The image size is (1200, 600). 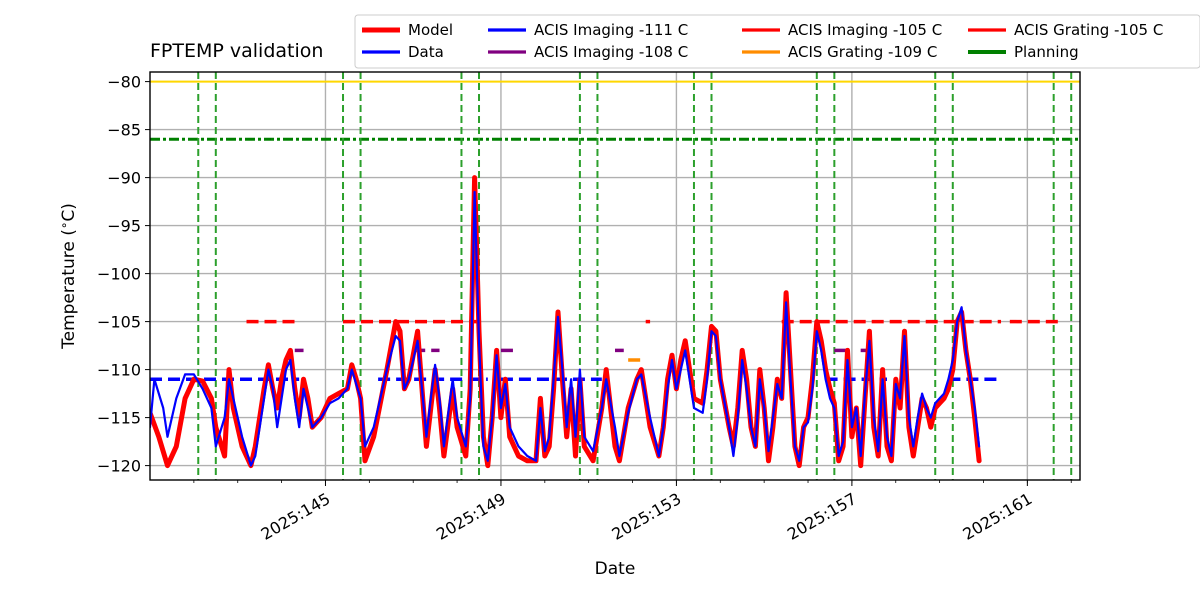 What do you see at coordinates (119, 370) in the screenshot?
I see `y-tick-label: −110` at bounding box center [119, 370].